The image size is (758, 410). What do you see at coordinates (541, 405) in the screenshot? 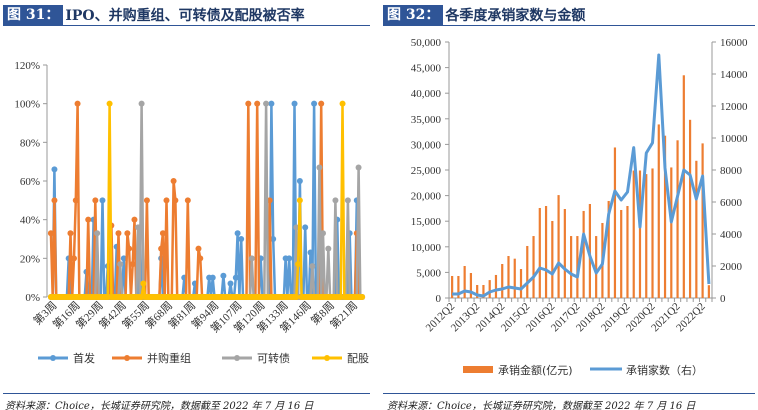
I see `right-source-note: 资料来源：Choice，长城证券研究院，数据截至 2022 年 7 月 16 日` at bounding box center [541, 405].